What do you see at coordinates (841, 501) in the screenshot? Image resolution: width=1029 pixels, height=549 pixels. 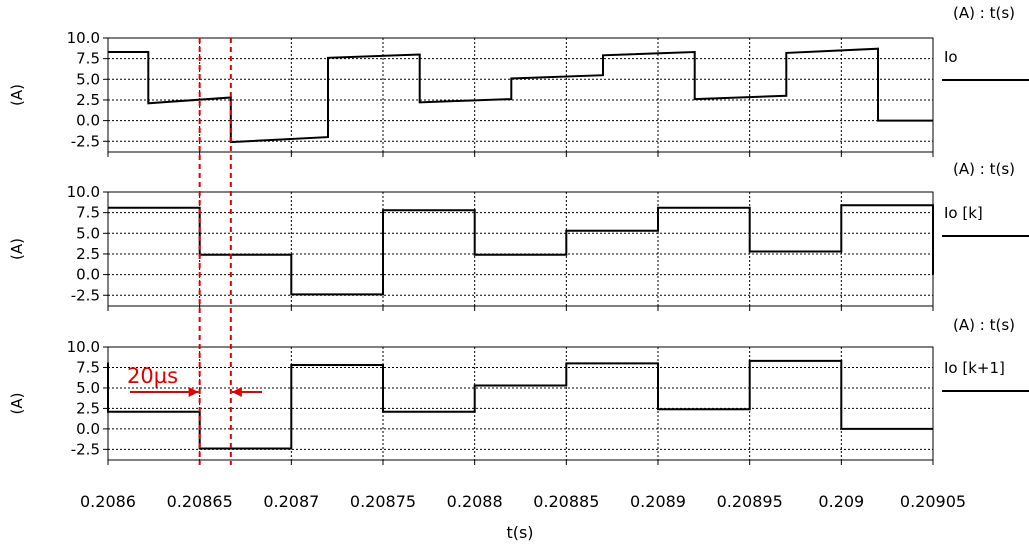 I see `x-tick-label: 0.209` at bounding box center [841, 501].